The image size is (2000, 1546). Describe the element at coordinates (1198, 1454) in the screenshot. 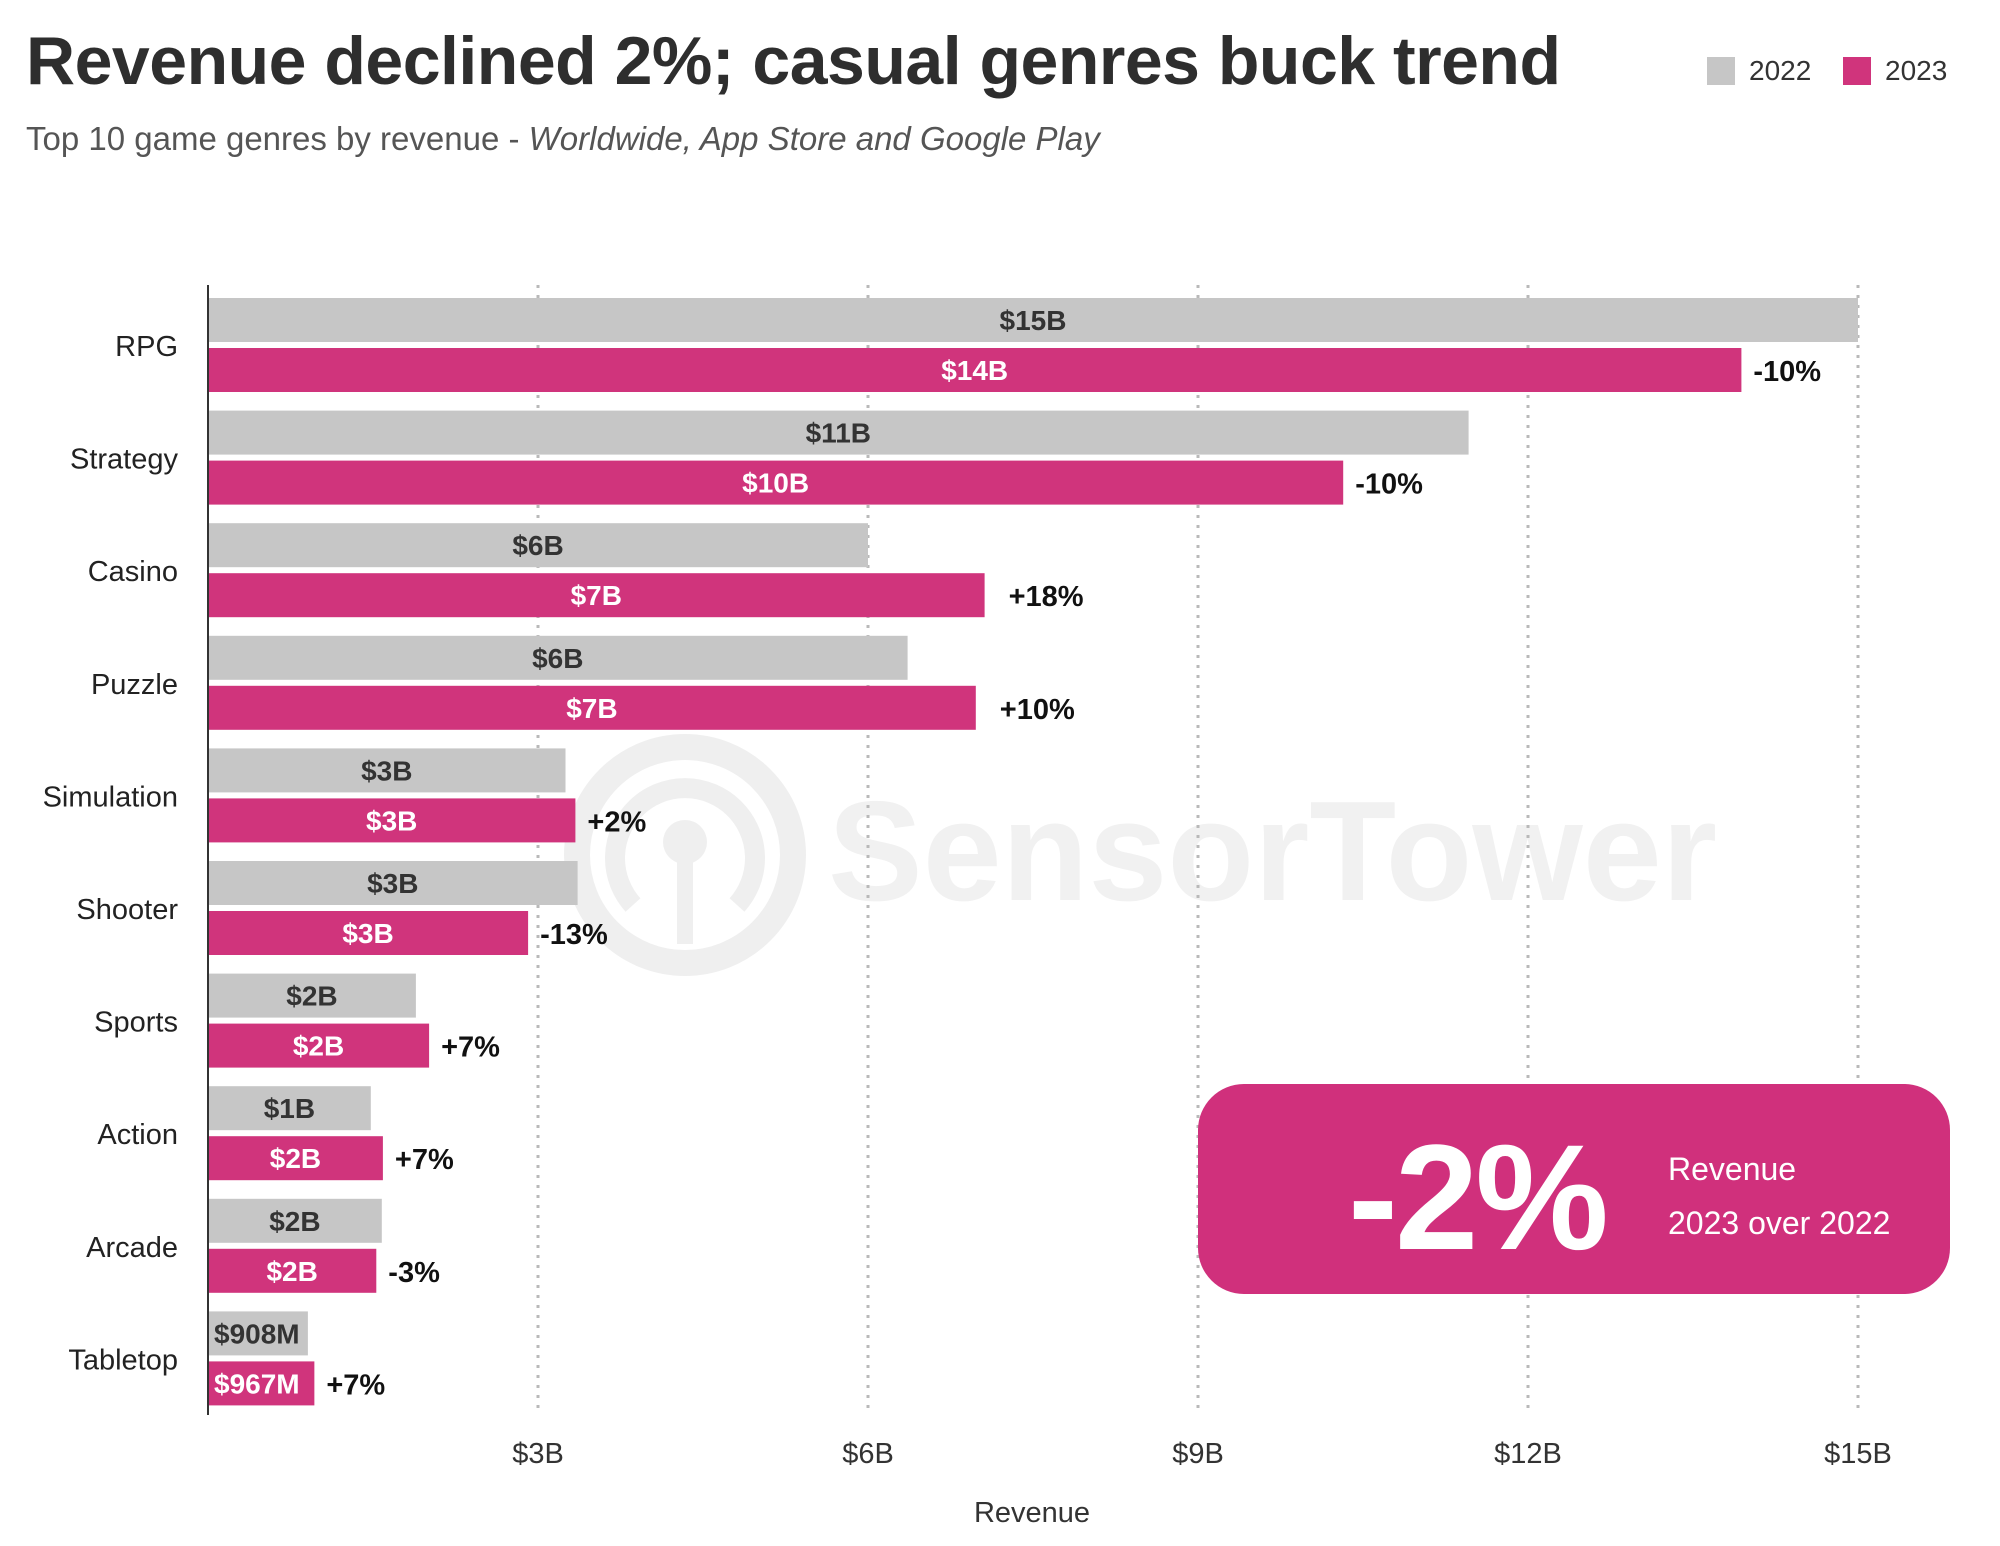

I see `x-tick-label: $9B` at that location.